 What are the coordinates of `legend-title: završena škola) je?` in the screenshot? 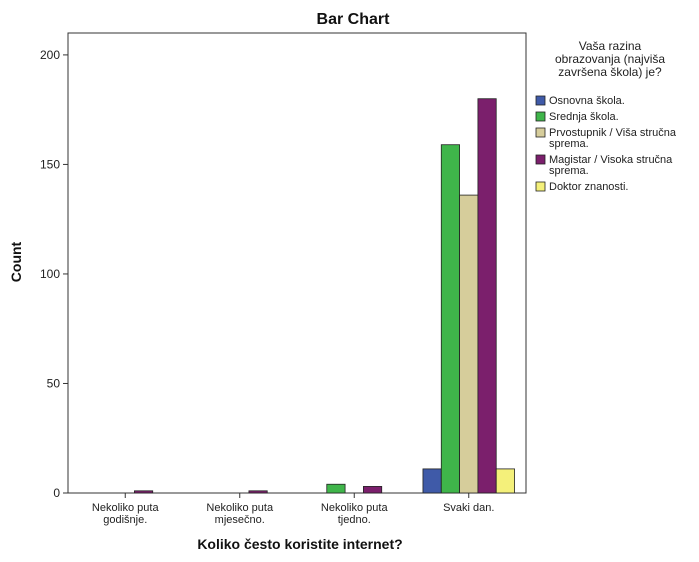 It's located at (610, 72).